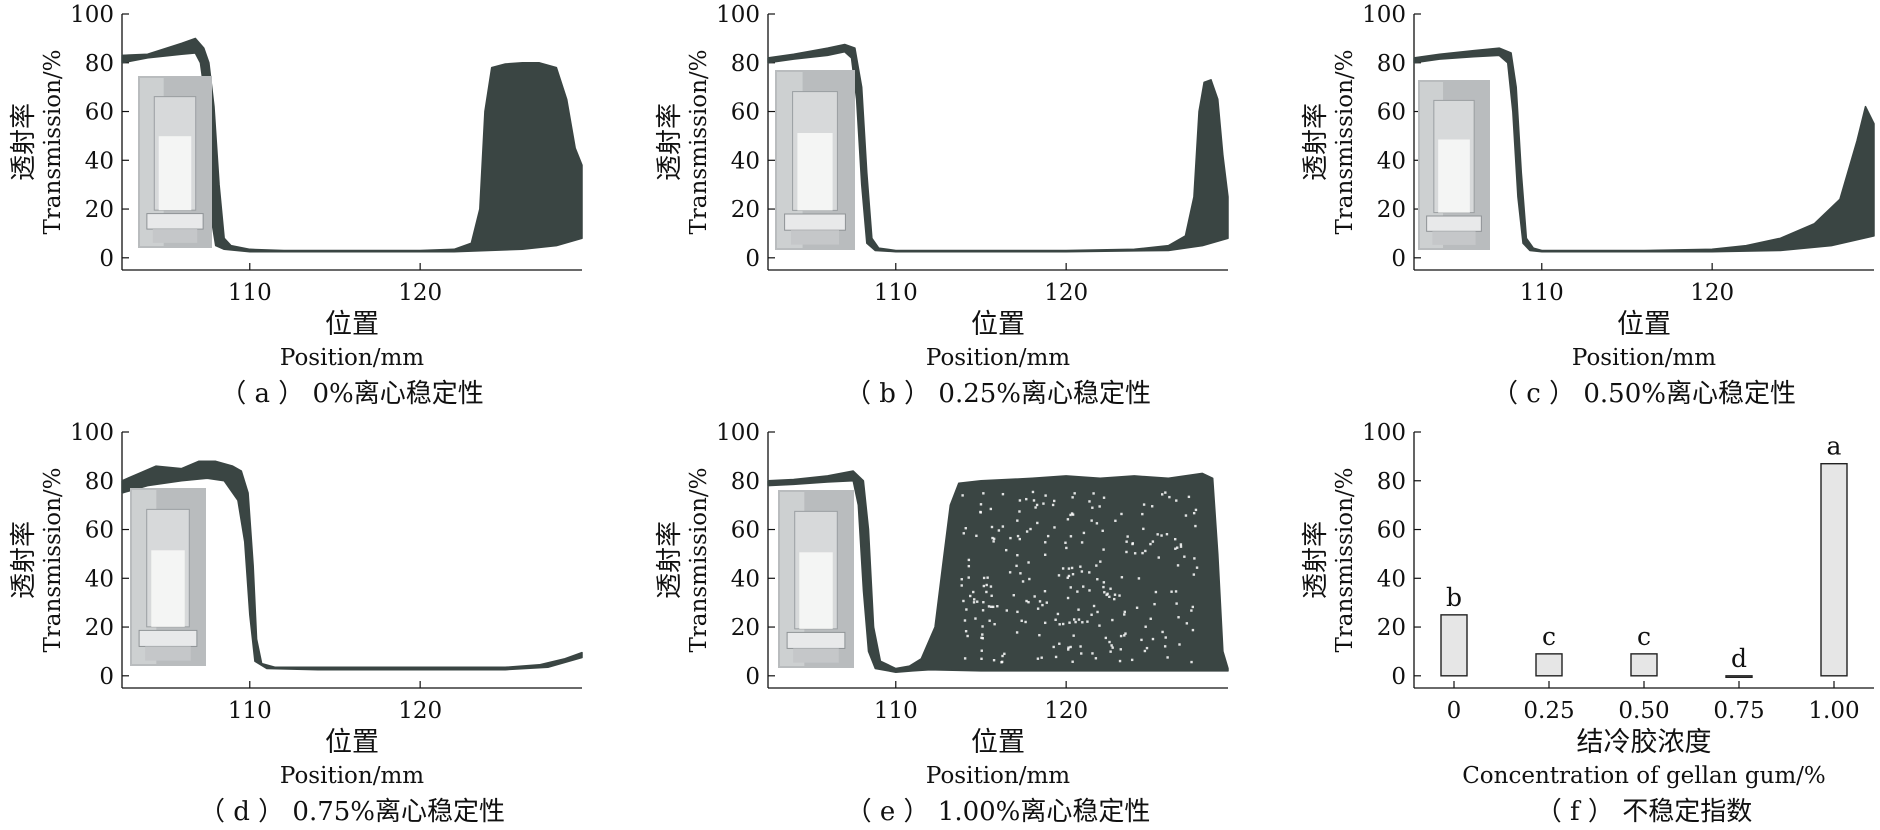  Describe the element at coordinates (1454, 238) in the screenshot. I see `vial-base` at that location.